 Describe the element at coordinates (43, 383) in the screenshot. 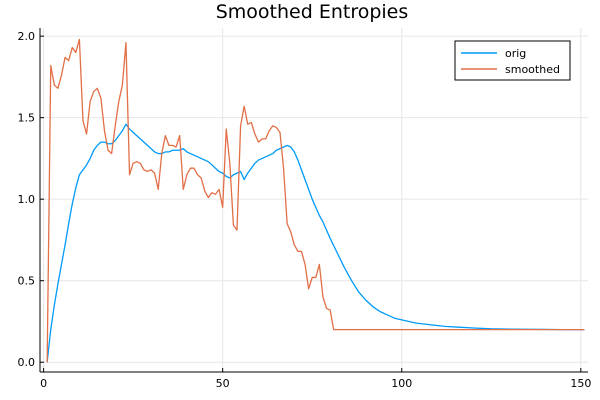

I see `x-tick-label: 0` at that location.